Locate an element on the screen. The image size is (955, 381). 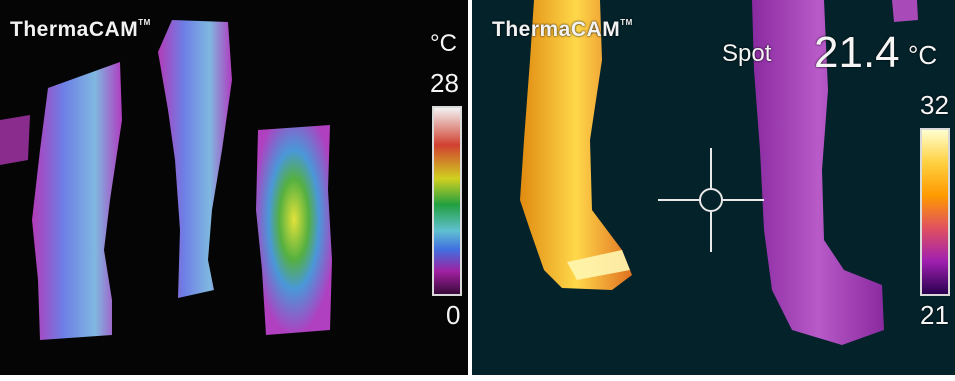
unit-label-left: °C is located at coordinates (443, 43).